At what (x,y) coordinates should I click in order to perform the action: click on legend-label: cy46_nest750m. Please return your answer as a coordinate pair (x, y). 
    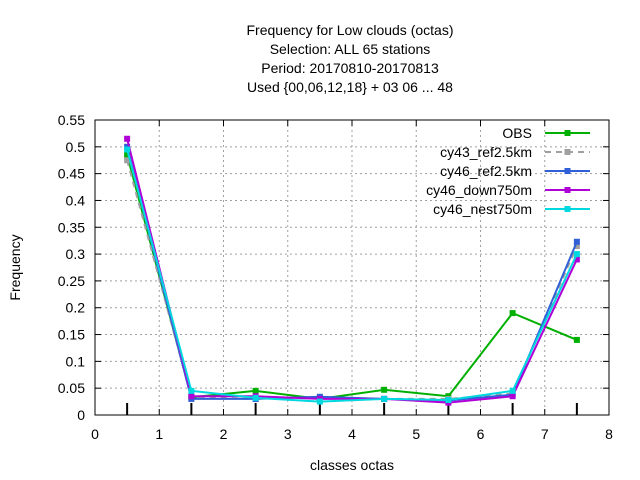
    Looking at the image, I should click on (482, 209).